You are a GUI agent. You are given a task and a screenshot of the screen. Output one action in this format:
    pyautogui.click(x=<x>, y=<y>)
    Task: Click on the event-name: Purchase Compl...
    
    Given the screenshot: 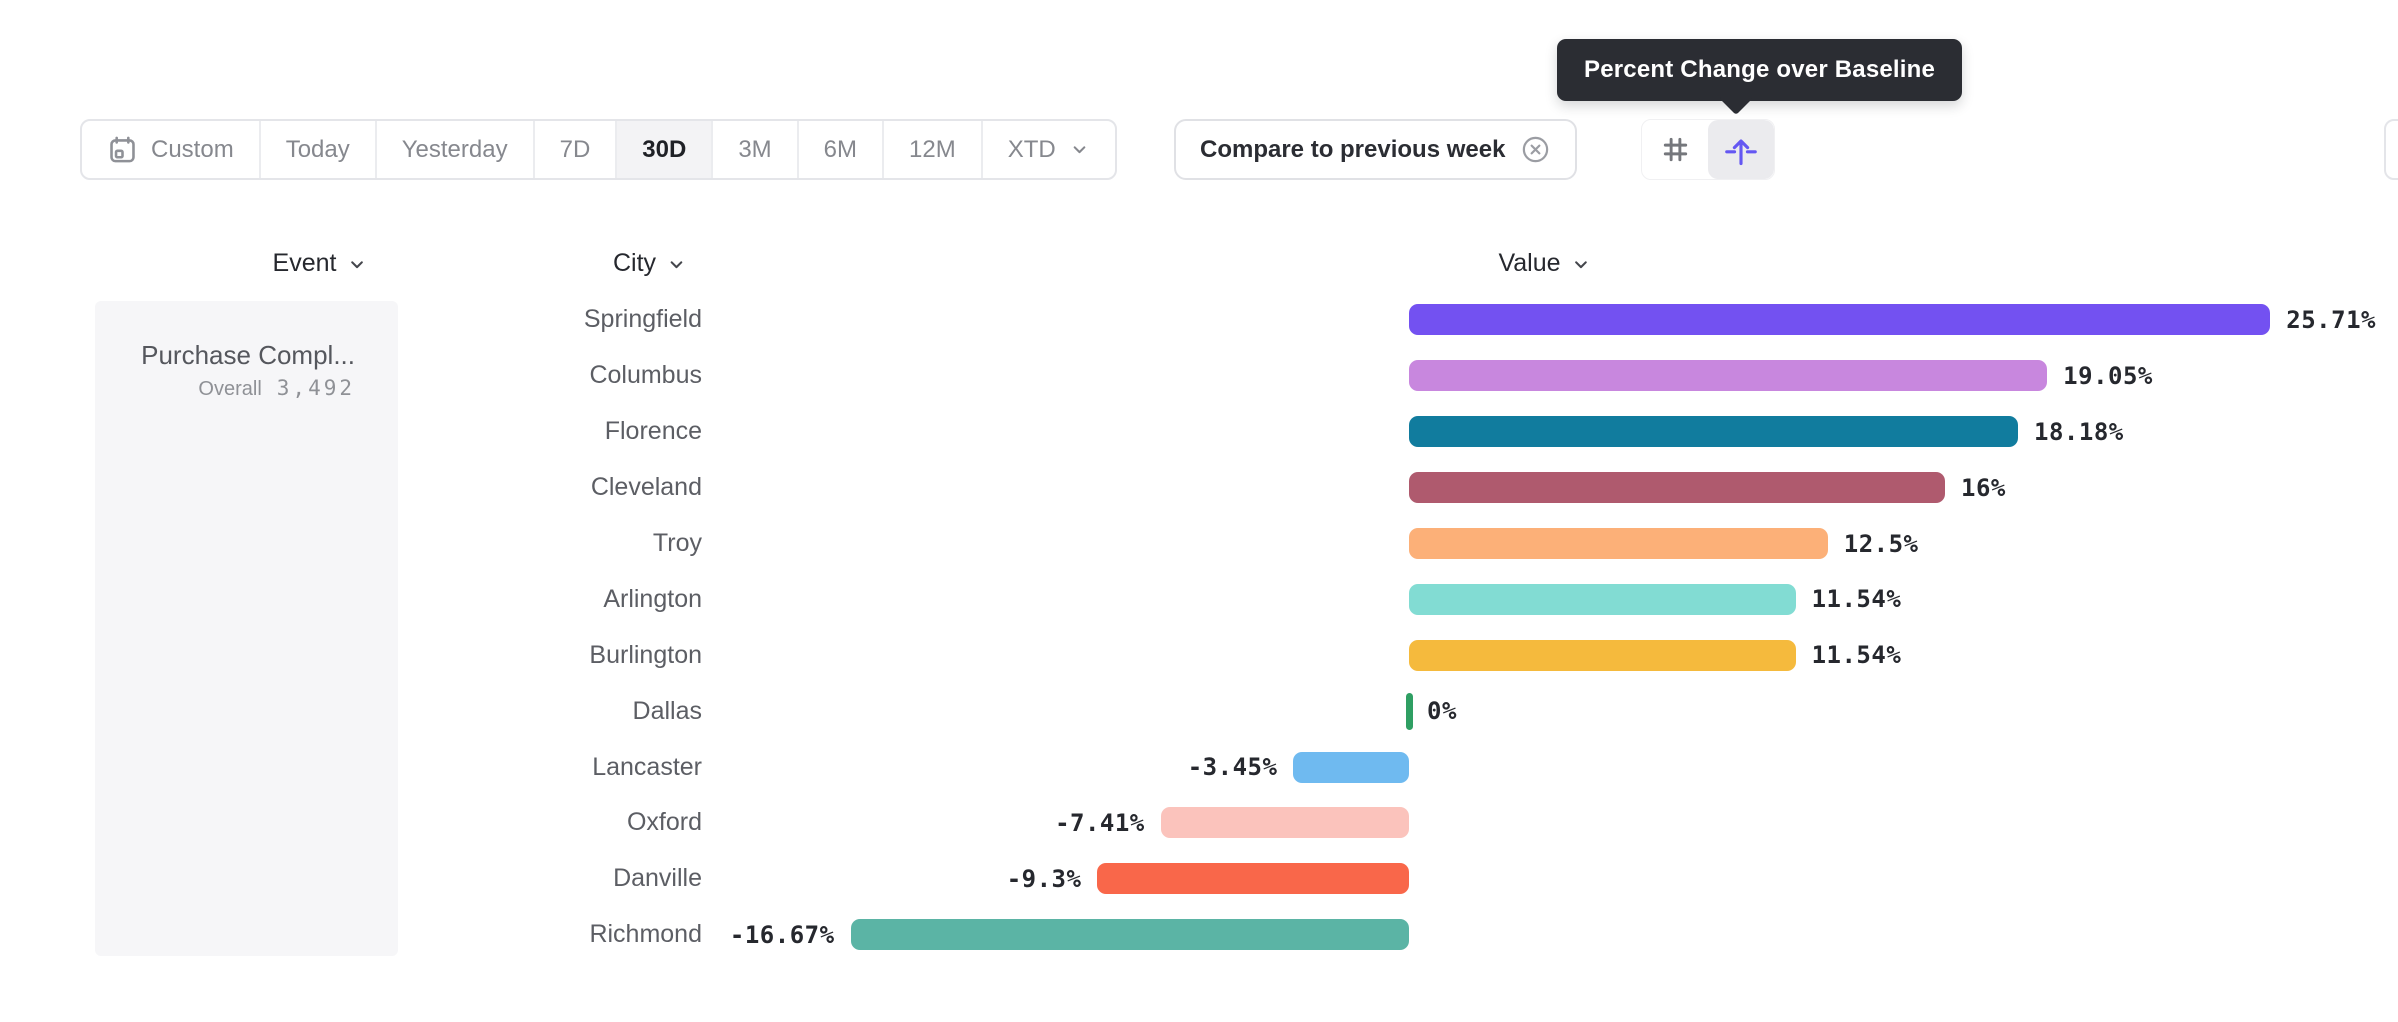 What is the action you would take?
    pyautogui.click(x=248, y=355)
    